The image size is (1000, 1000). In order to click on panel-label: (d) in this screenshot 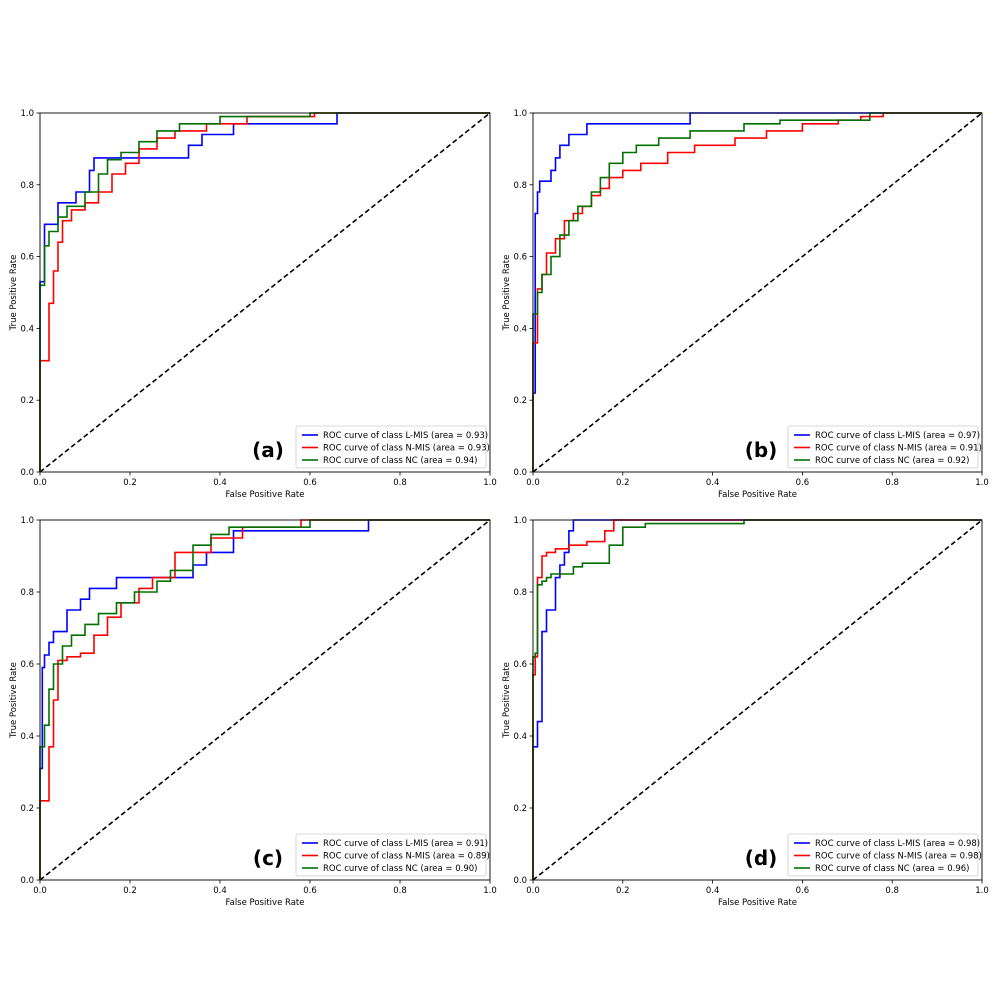, I will do `click(761, 858)`.